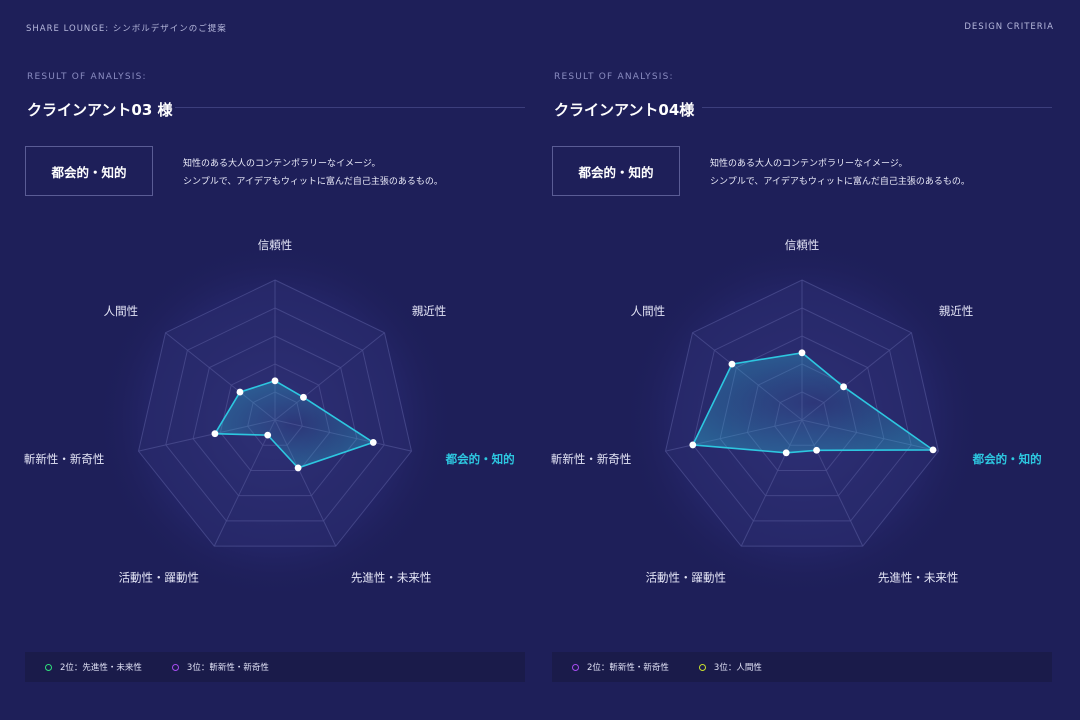  What do you see at coordinates (624, 110) in the screenshot?
I see `client-title: クラインアント04様` at bounding box center [624, 110].